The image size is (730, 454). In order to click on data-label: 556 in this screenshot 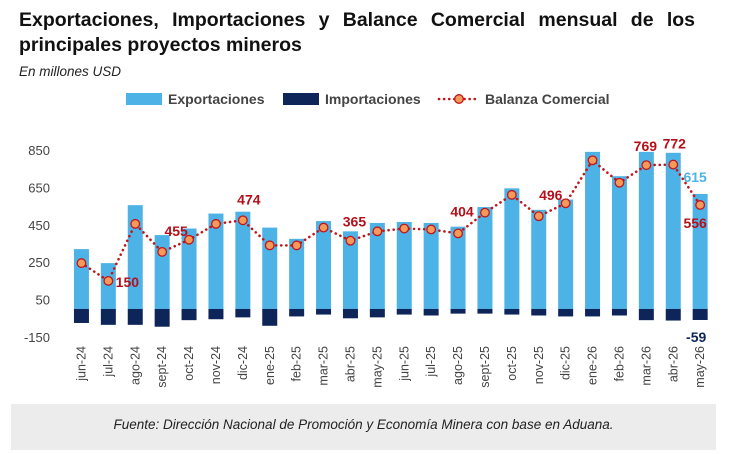, I will do `click(695, 223)`.